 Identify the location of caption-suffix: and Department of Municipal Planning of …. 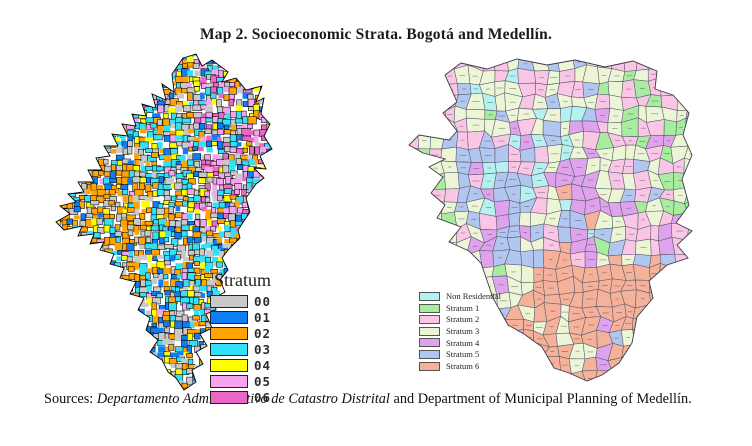
(540, 399).